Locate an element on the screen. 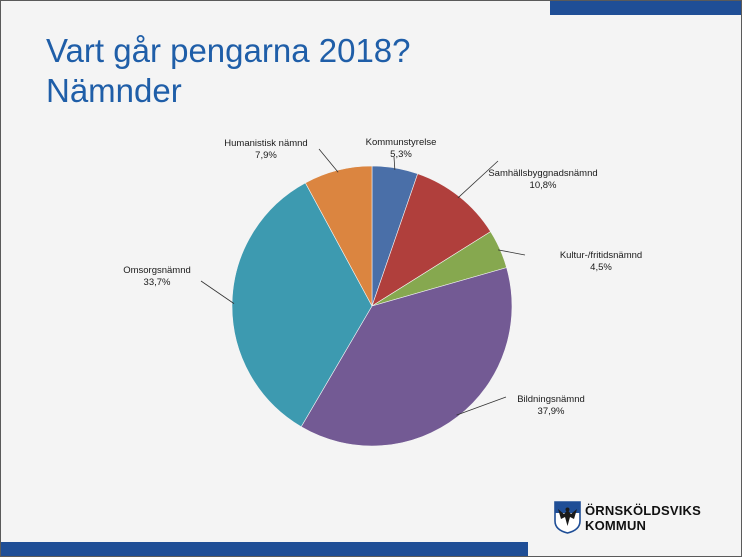 Image resolution: width=742 pixels, height=557 pixels. slice-label: Humanistisk nämnd is located at coordinates (265, 143).